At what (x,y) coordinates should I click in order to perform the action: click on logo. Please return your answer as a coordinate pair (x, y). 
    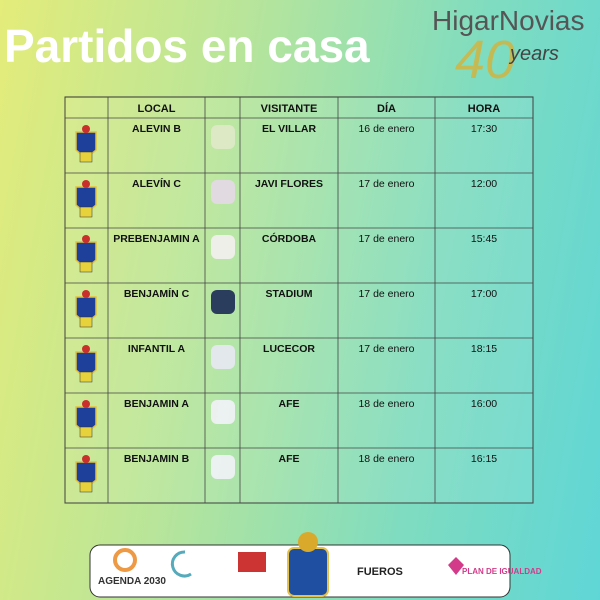
    Looking at the image, I should click on (252, 562).